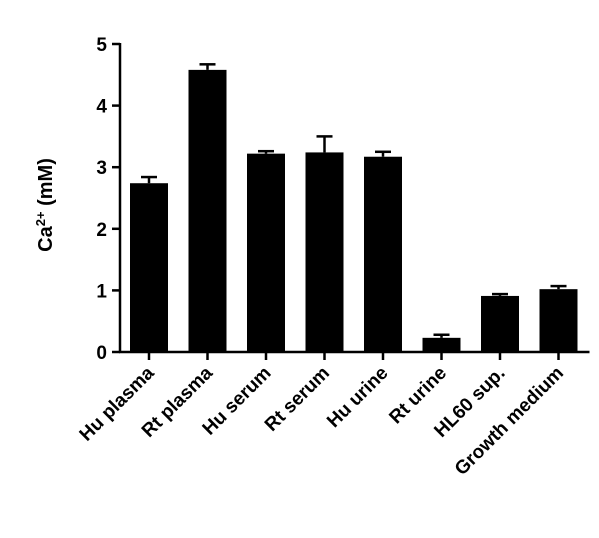 Image resolution: width=599 pixels, height=538 pixels. Describe the element at coordinates (509, 421) in the screenshot. I see `x-tick-label: Growth medium` at that location.